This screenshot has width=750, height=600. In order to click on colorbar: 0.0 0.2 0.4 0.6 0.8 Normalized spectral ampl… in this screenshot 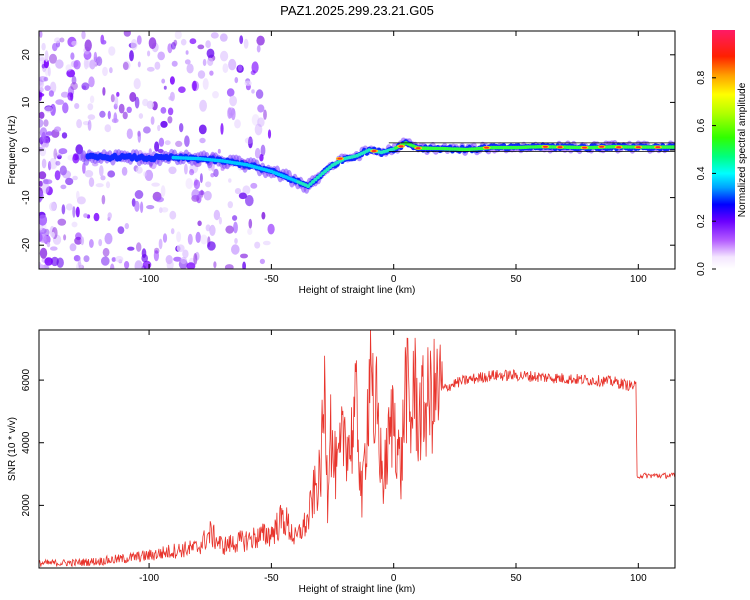, I will do `click(722, 153)`.